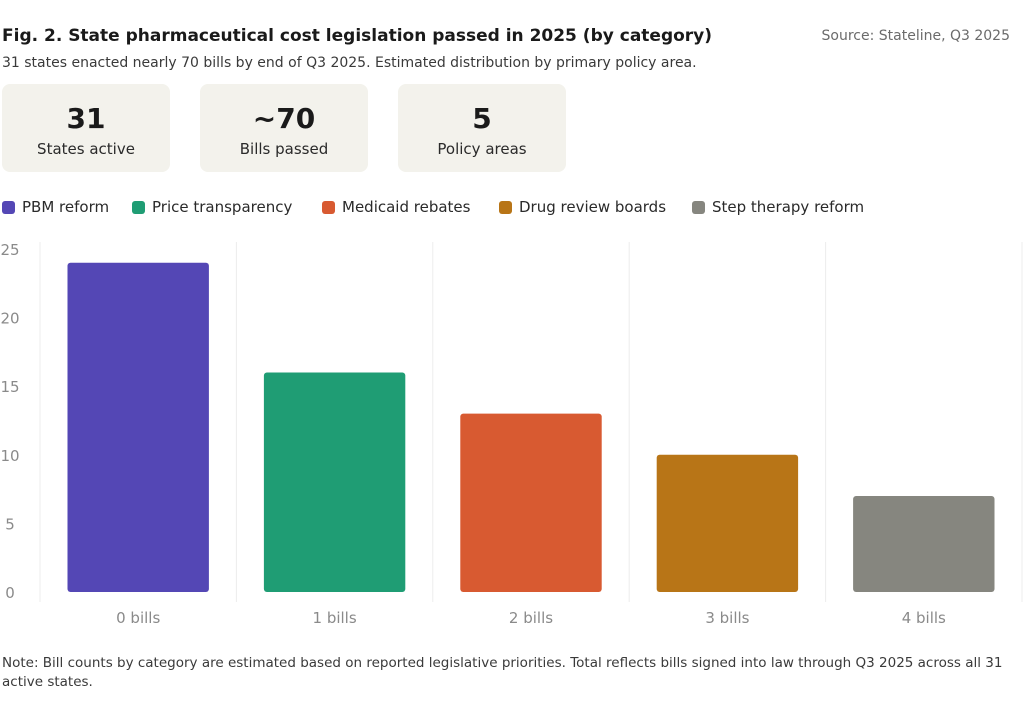 This screenshot has height=714, width=1024. I want to click on legend-label: Step therapy reform, so click(788, 207).